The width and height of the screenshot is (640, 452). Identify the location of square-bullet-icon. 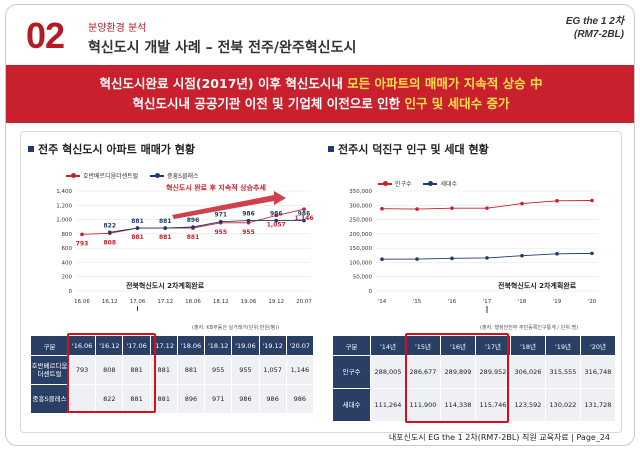
(331, 149).